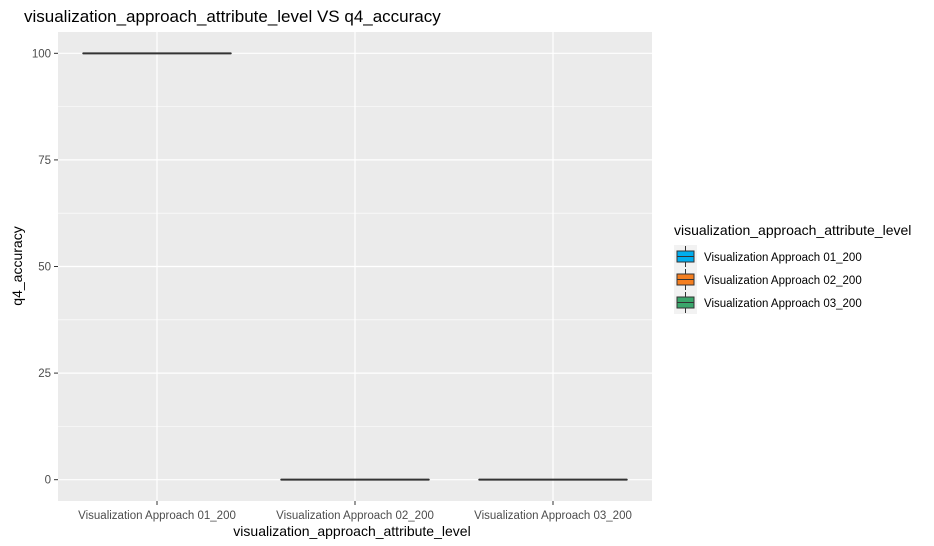  What do you see at coordinates (157, 516) in the screenshot?
I see `x-tick-label: Visualization Approach 01_200` at bounding box center [157, 516].